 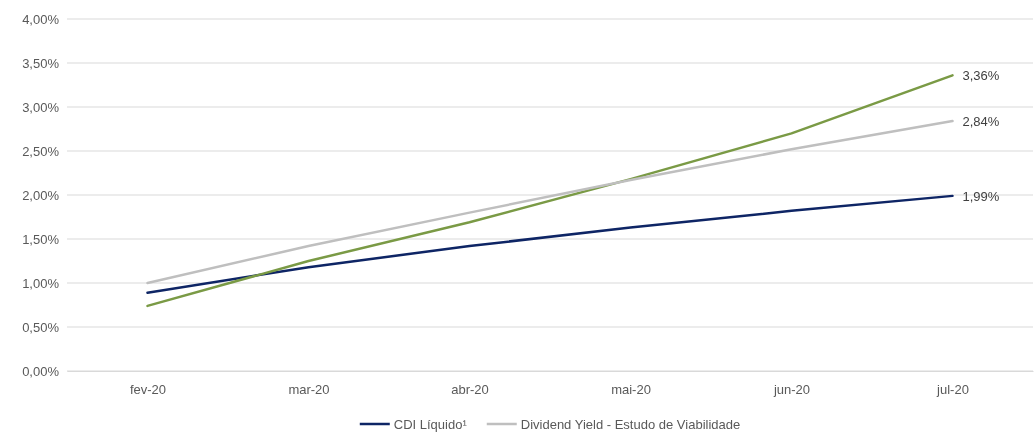 I want to click on x-tick-label: jul-20, so click(x=952, y=390).